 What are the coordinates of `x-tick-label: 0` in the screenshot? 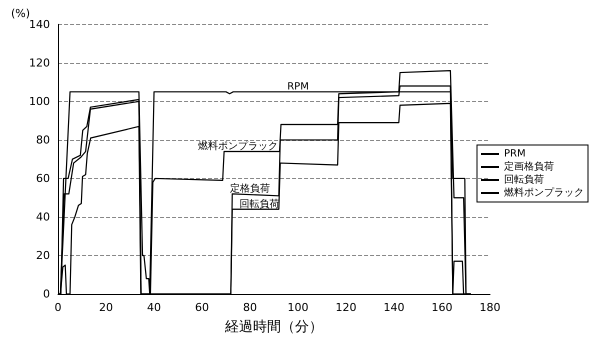 It's located at (58, 307).